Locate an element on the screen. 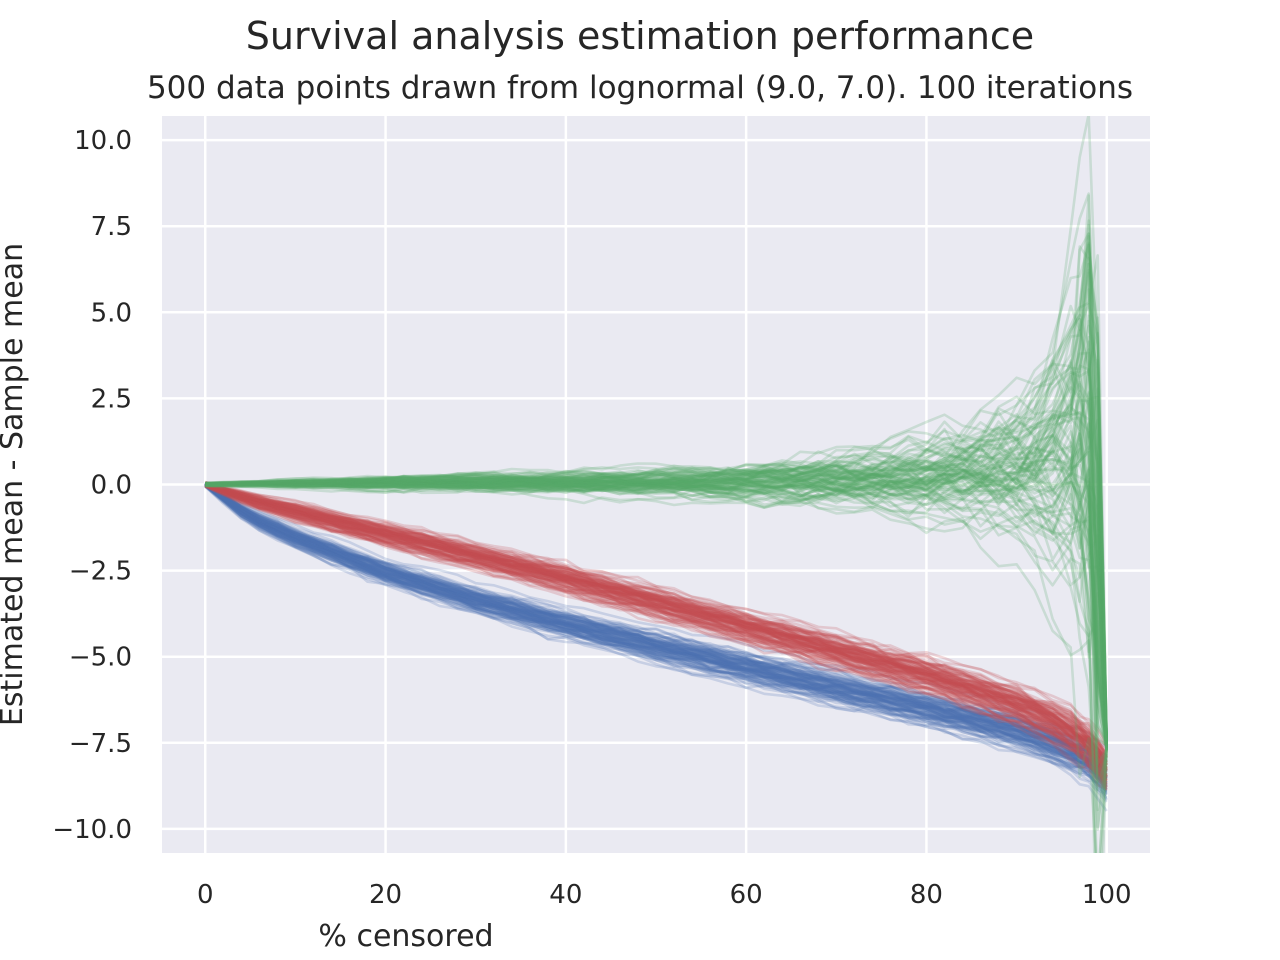 Image resolution: width=1280 pixels, height=960 pixels. y-tick-label: −7.5 is located at coordinates (100, 744).